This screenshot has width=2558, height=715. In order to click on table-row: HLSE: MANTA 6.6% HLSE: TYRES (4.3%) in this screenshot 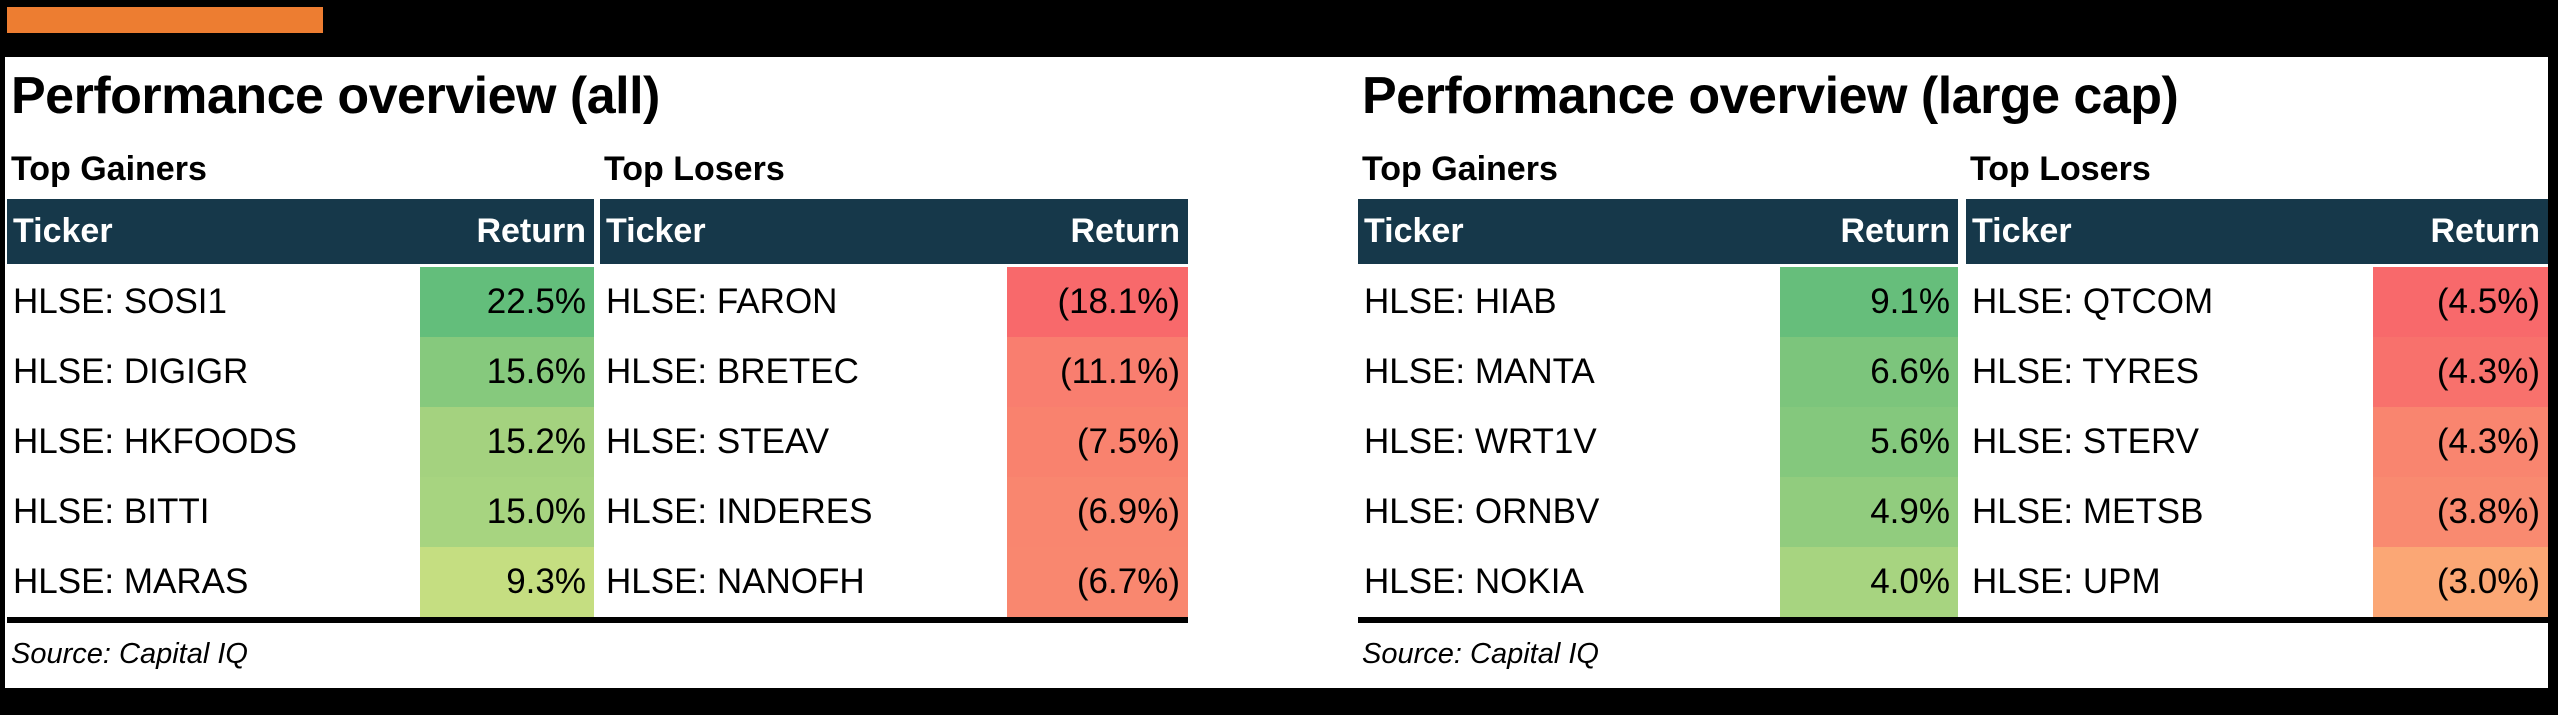, I will do `click(1953, 372)`.